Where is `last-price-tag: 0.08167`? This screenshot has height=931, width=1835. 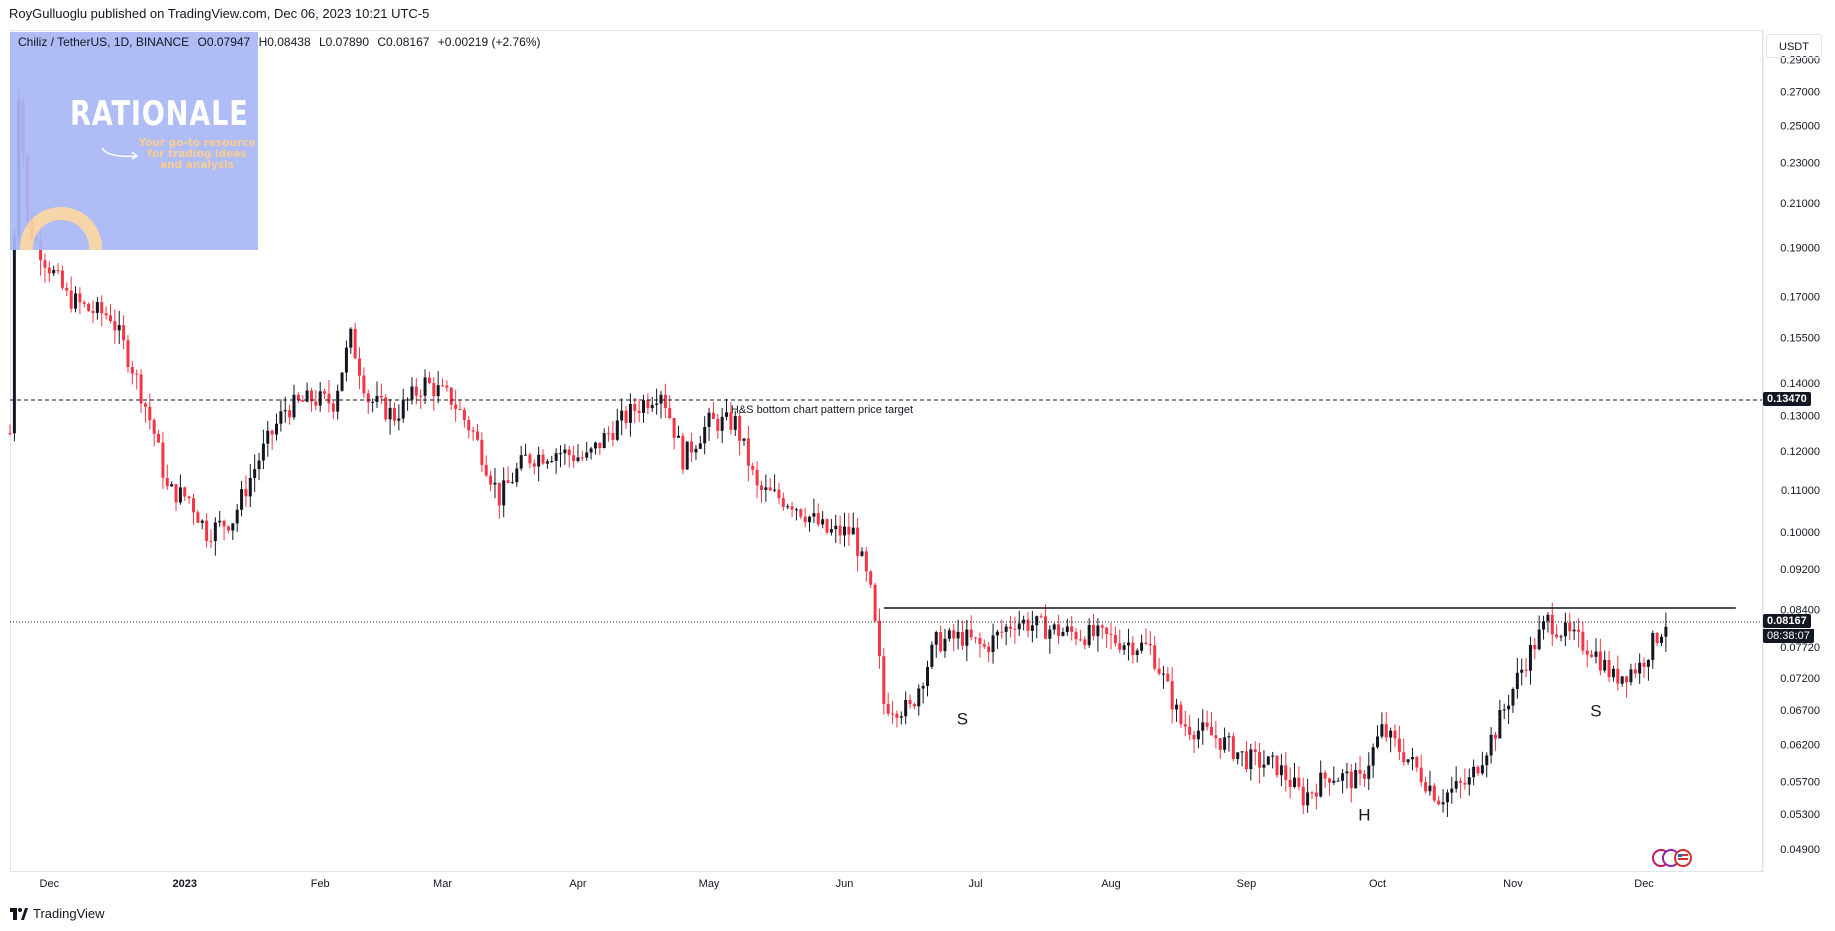
last-price-tag: 0.08167 is located at coordinates (1787, 621).